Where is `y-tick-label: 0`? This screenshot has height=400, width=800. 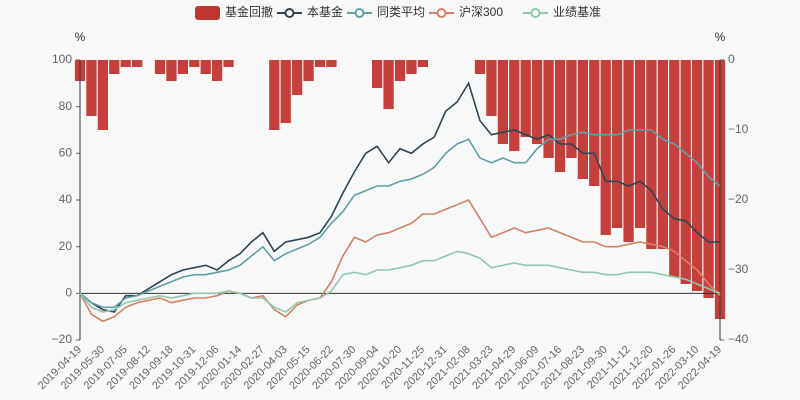 y-tick-label: 0 is located at coordinates (68, 293).